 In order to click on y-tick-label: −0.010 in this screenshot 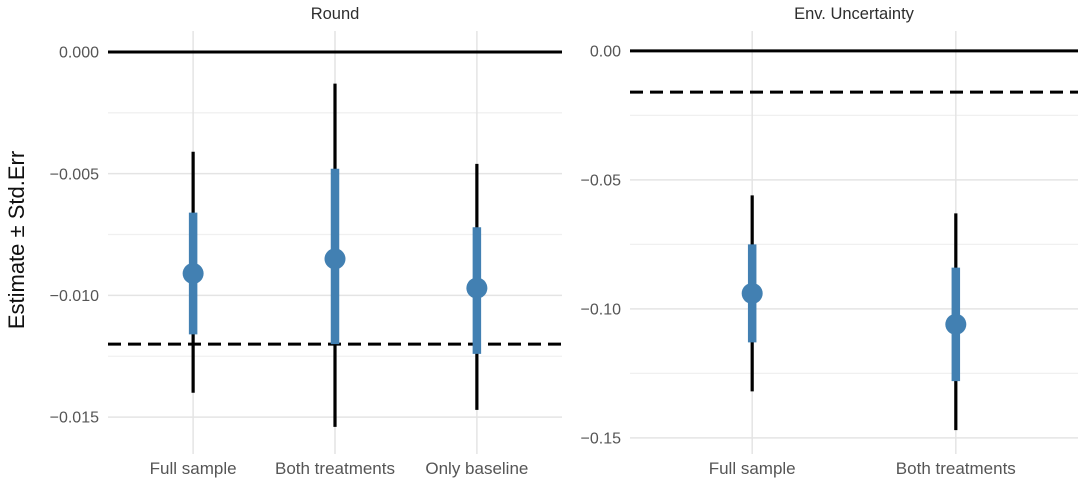, I will do `click(74, 296)`.